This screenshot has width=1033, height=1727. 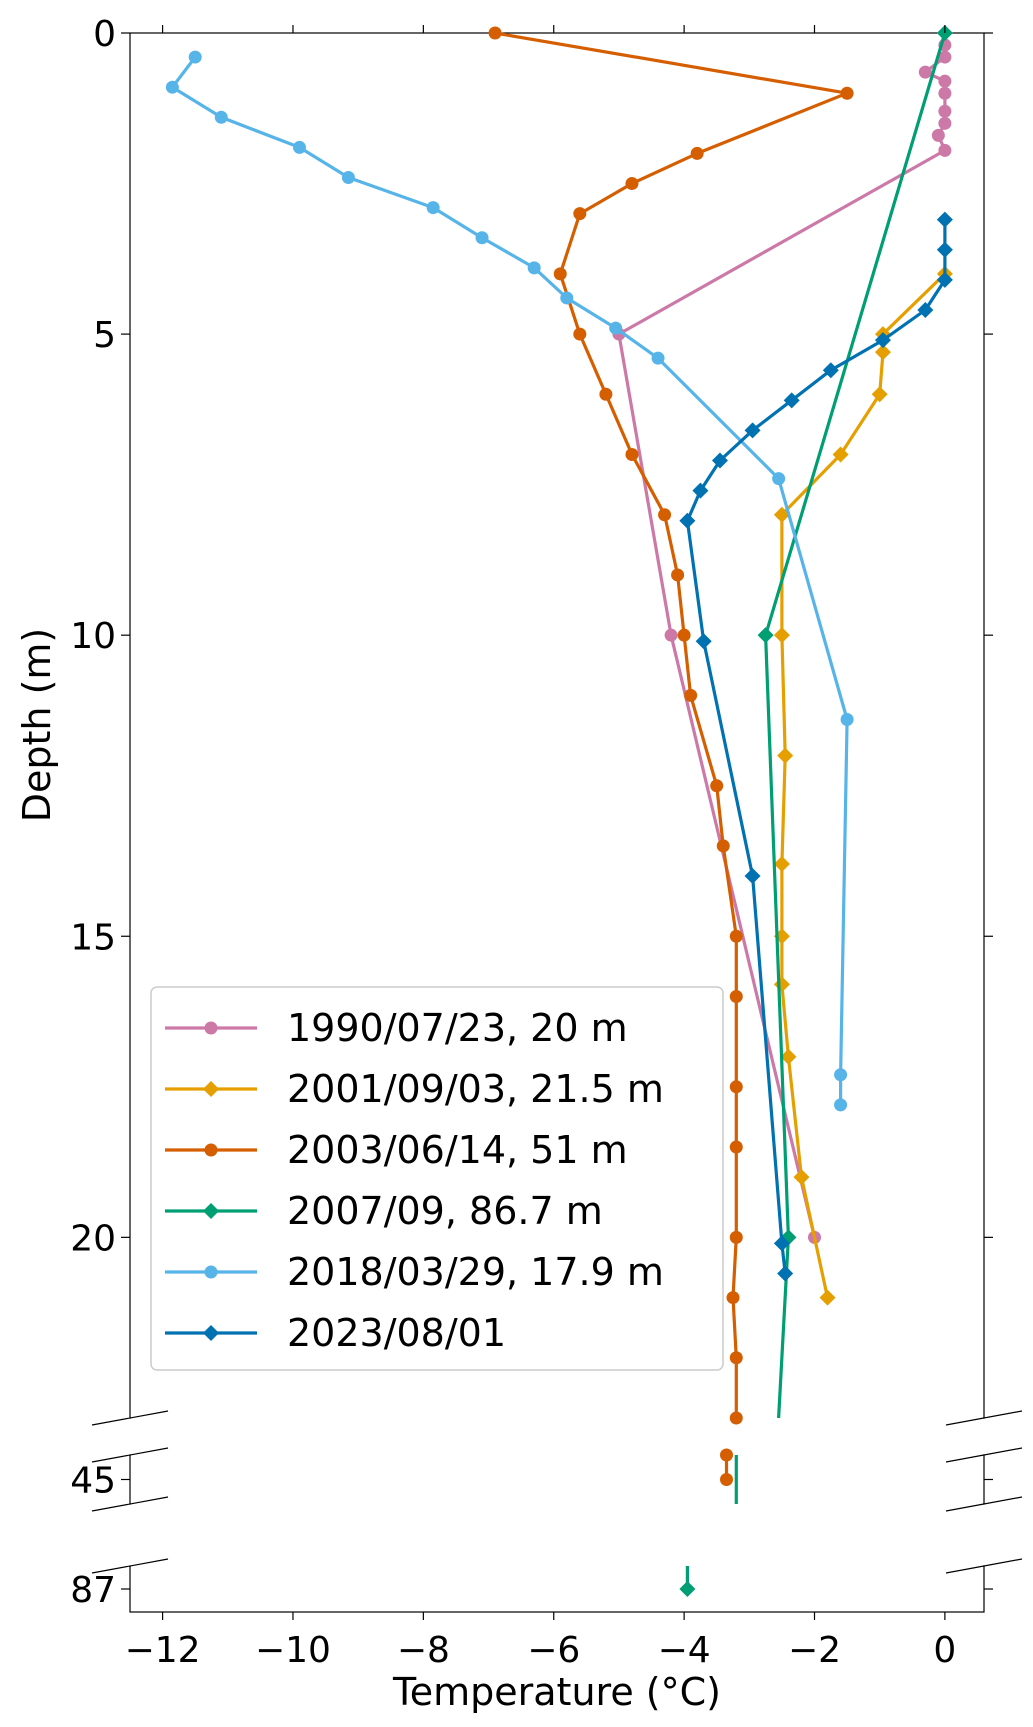 I want to click on y-tick-label: 0, so click(x=104, y=34).